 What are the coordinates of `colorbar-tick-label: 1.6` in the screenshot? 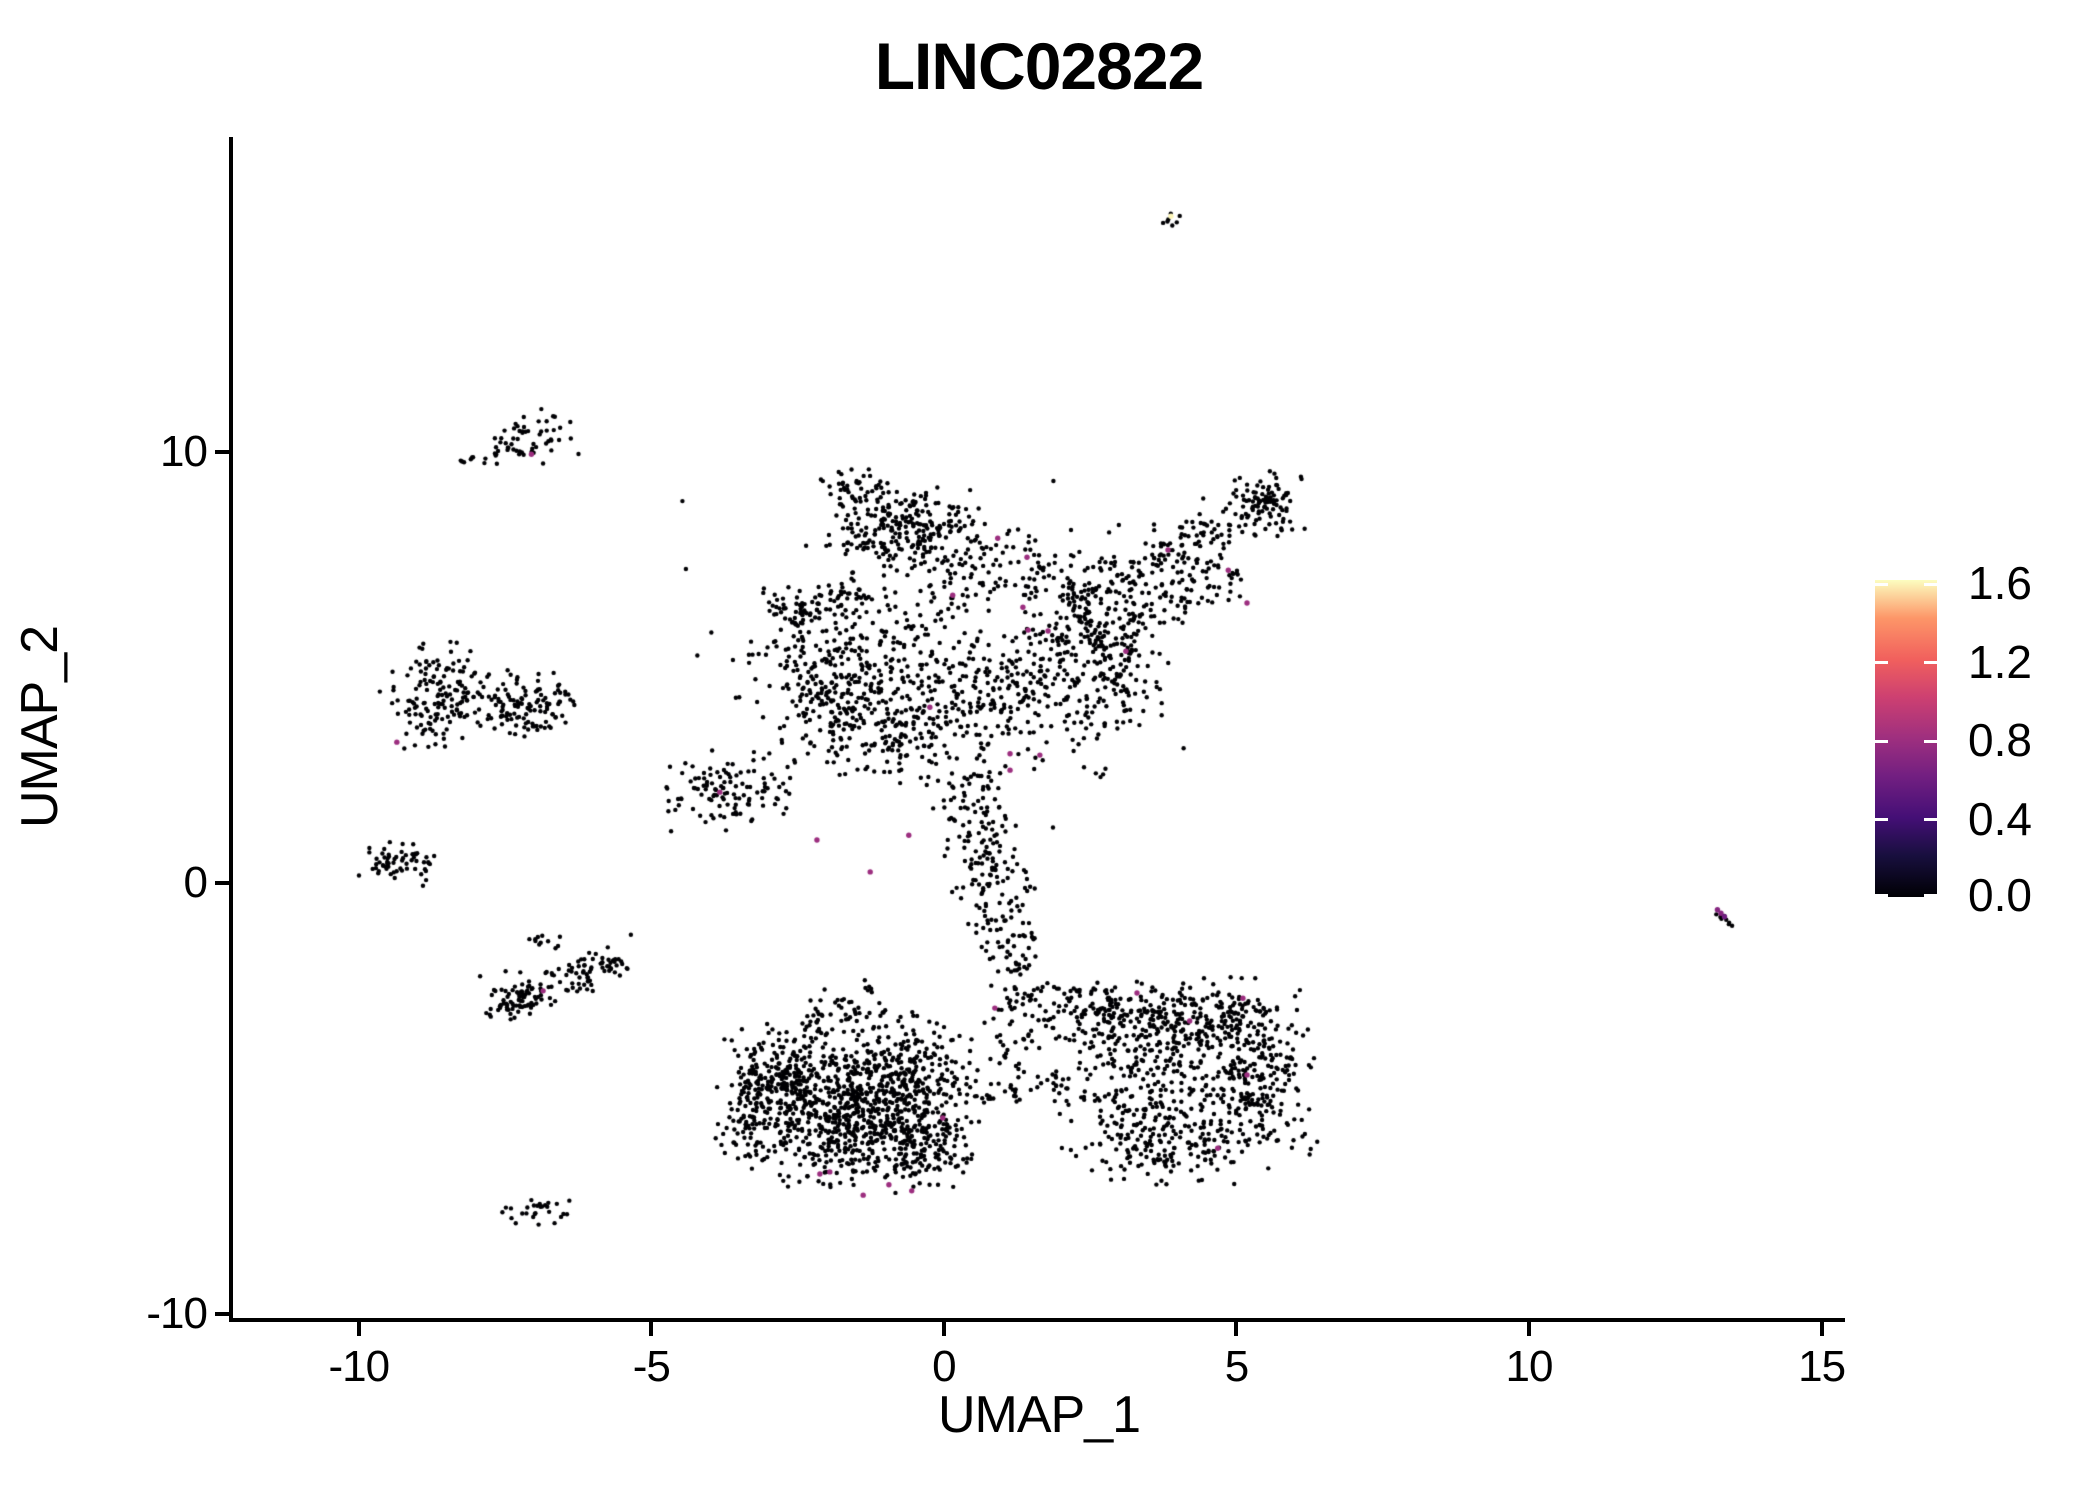 It's located at (2000, 583).